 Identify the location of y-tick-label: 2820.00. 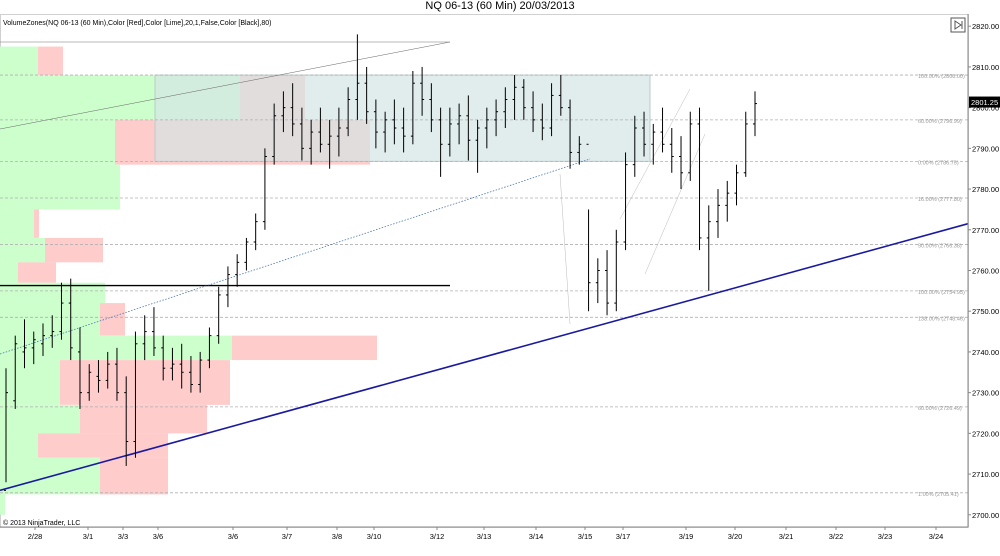
(985, 26).